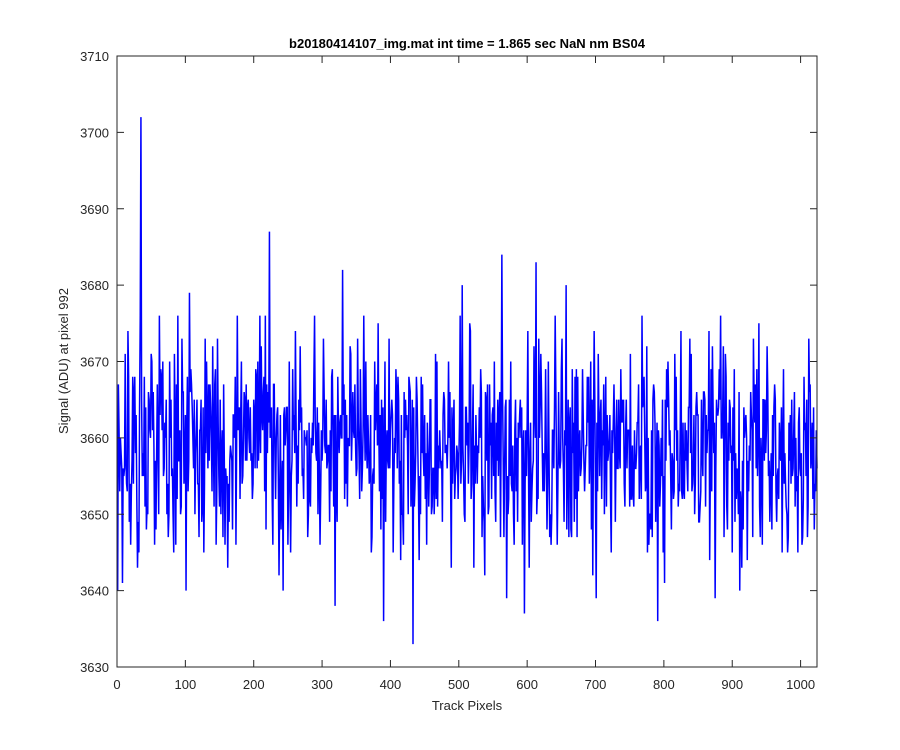 This screenshot has height=750, width=900. I want to click on x-tick-label: 100, so click(186, 684).